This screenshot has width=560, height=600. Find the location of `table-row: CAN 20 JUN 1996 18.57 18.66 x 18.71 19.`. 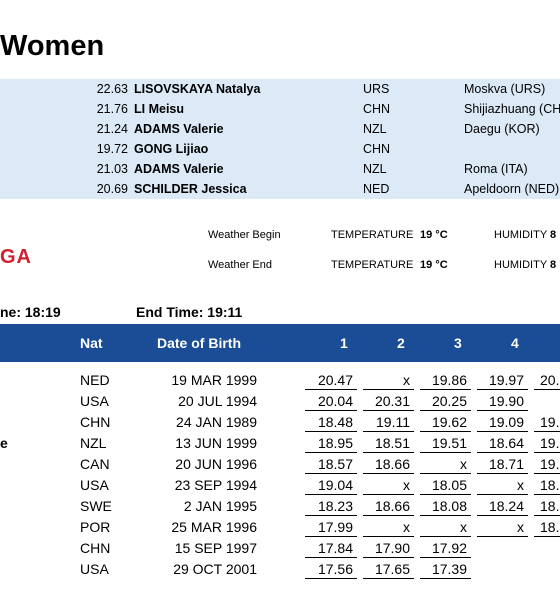

table-row: CAN 20 JUN 1996 18.57 18.66 x 18.71 19. is located at coordinates (280, 464).